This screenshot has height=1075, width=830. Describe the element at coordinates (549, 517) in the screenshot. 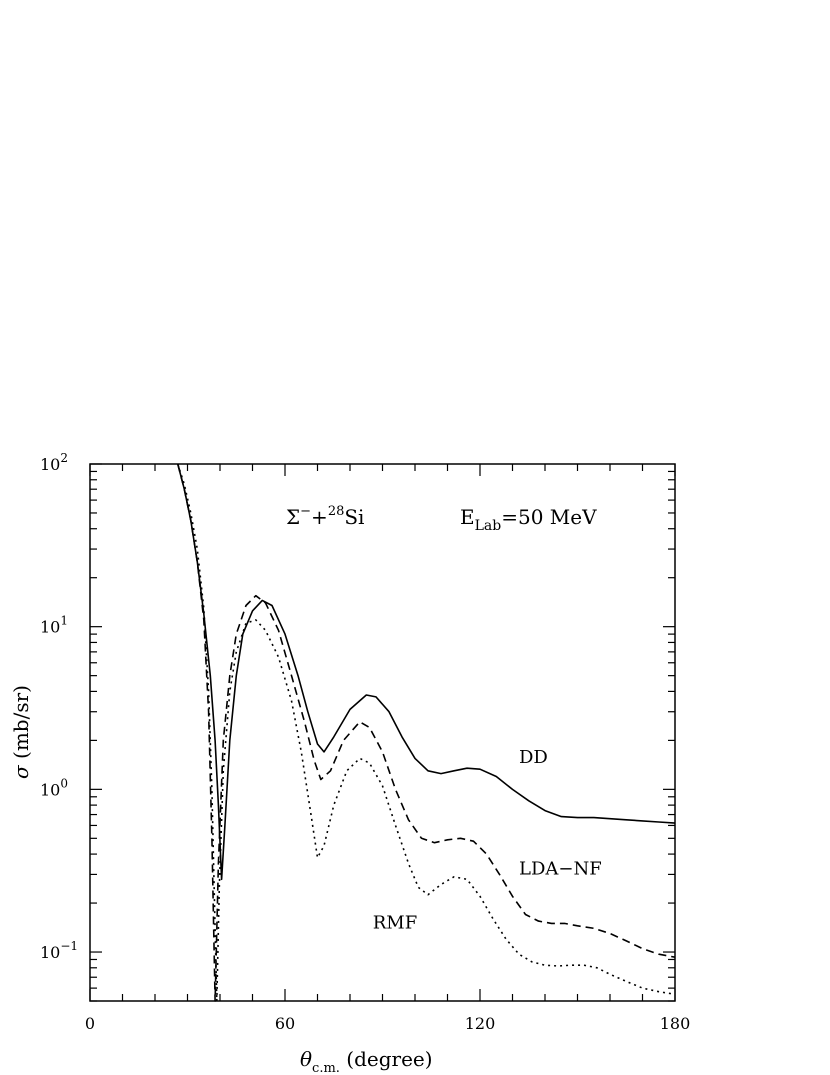

I see `energy-value: =50 MeV` at that location.